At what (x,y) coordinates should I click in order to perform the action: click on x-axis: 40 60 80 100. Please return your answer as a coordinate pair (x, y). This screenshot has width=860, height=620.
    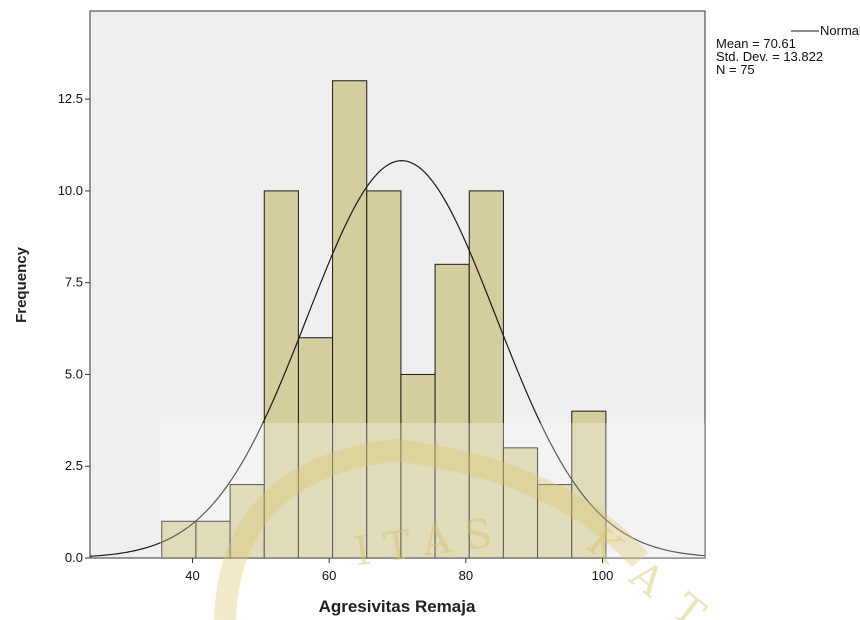
    Looking at the image, I should click on (399, 570).